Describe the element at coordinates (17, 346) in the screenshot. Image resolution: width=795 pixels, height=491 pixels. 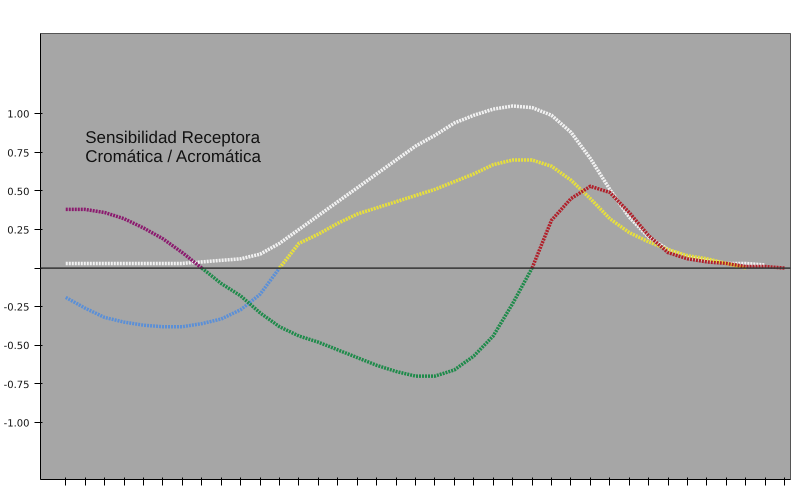
I see `y-tick-label: -0.50` at that location.